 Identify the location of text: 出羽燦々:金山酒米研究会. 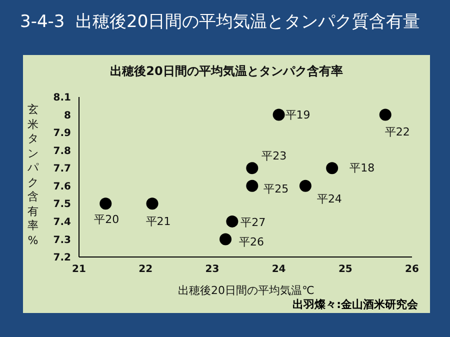
(355, 304).